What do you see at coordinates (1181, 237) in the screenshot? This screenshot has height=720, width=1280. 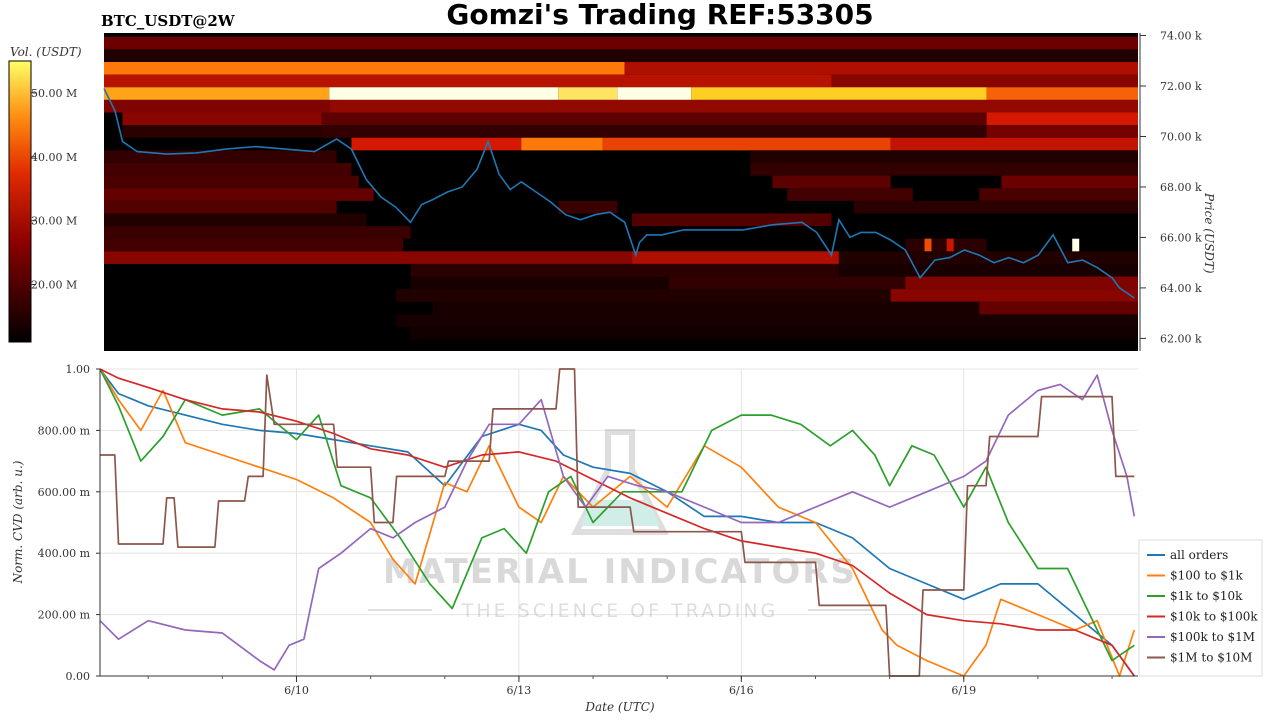 I see `price-tick-label: 66.00 k` at bounding box center [1181, 237].